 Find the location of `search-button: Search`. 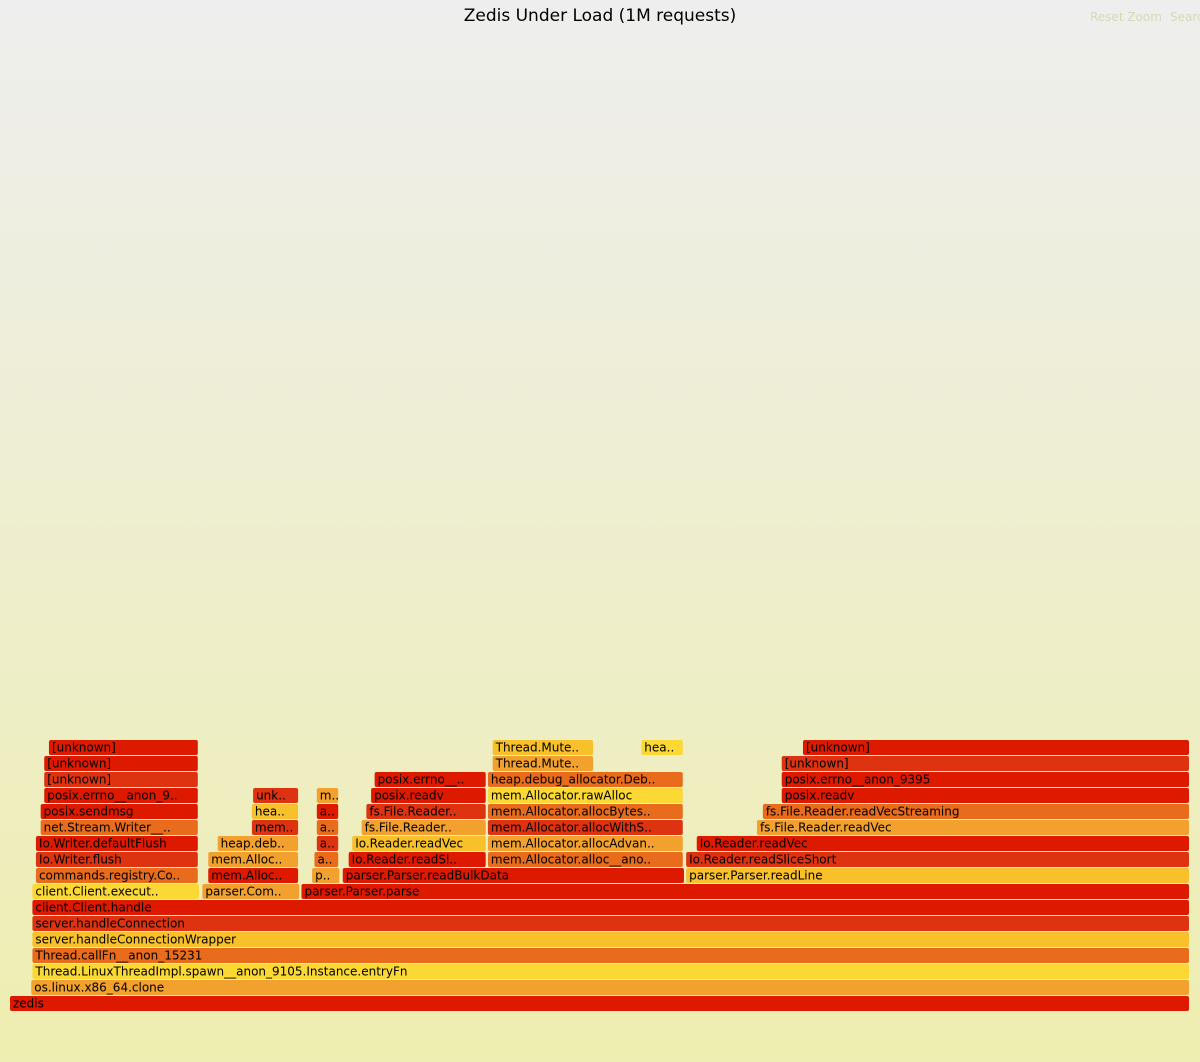

search-button: Search is located at coordinates (1185, 17).